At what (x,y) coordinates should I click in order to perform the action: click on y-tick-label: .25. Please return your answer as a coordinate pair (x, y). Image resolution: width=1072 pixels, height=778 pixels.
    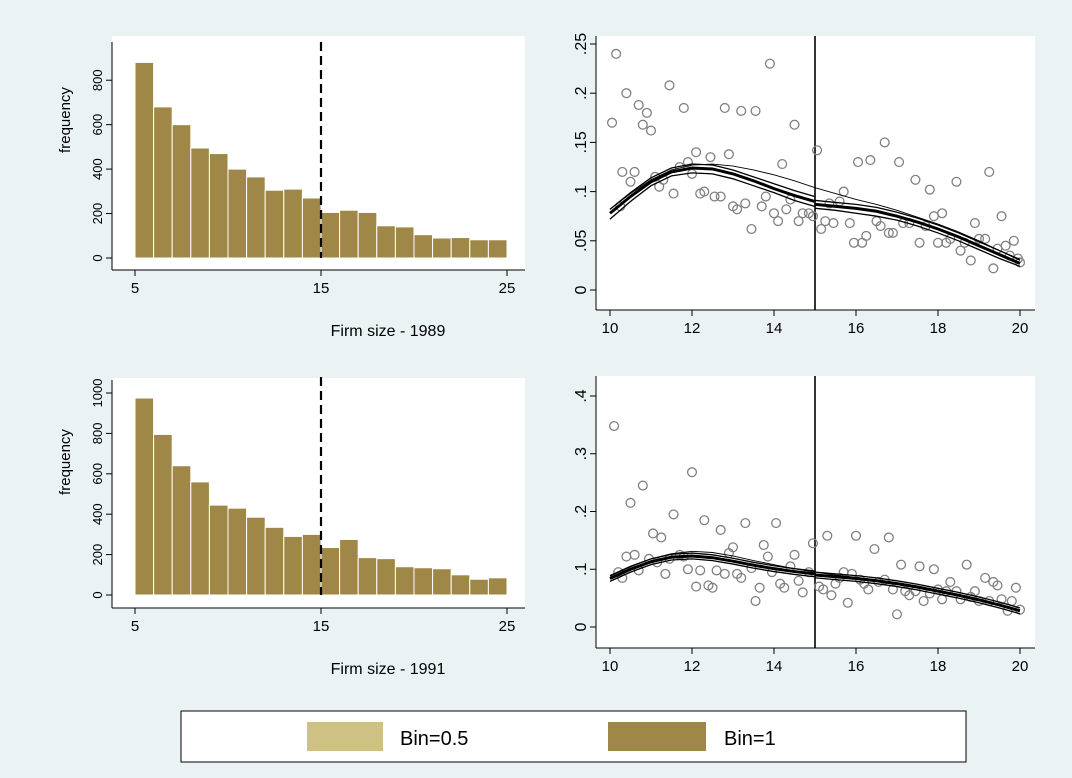
    Looking at the image, I should click on (581, 44).